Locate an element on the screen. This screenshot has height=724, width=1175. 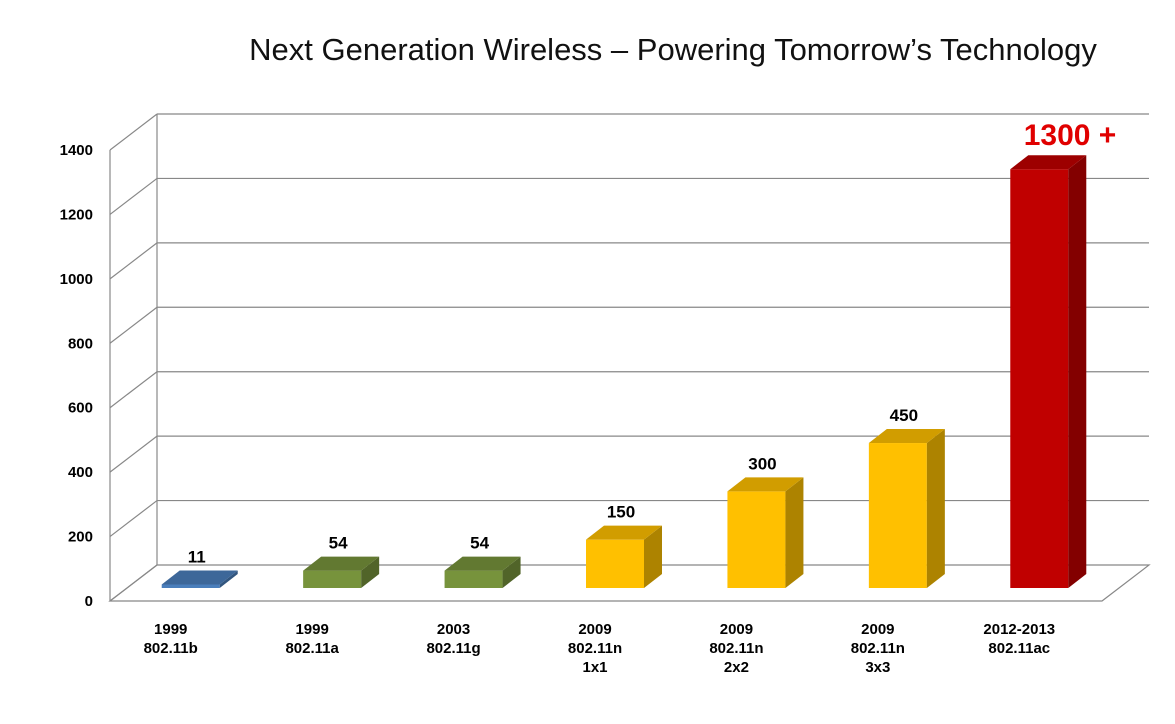
x-tick-label: 802.11g is located at coordinates (453, 648).